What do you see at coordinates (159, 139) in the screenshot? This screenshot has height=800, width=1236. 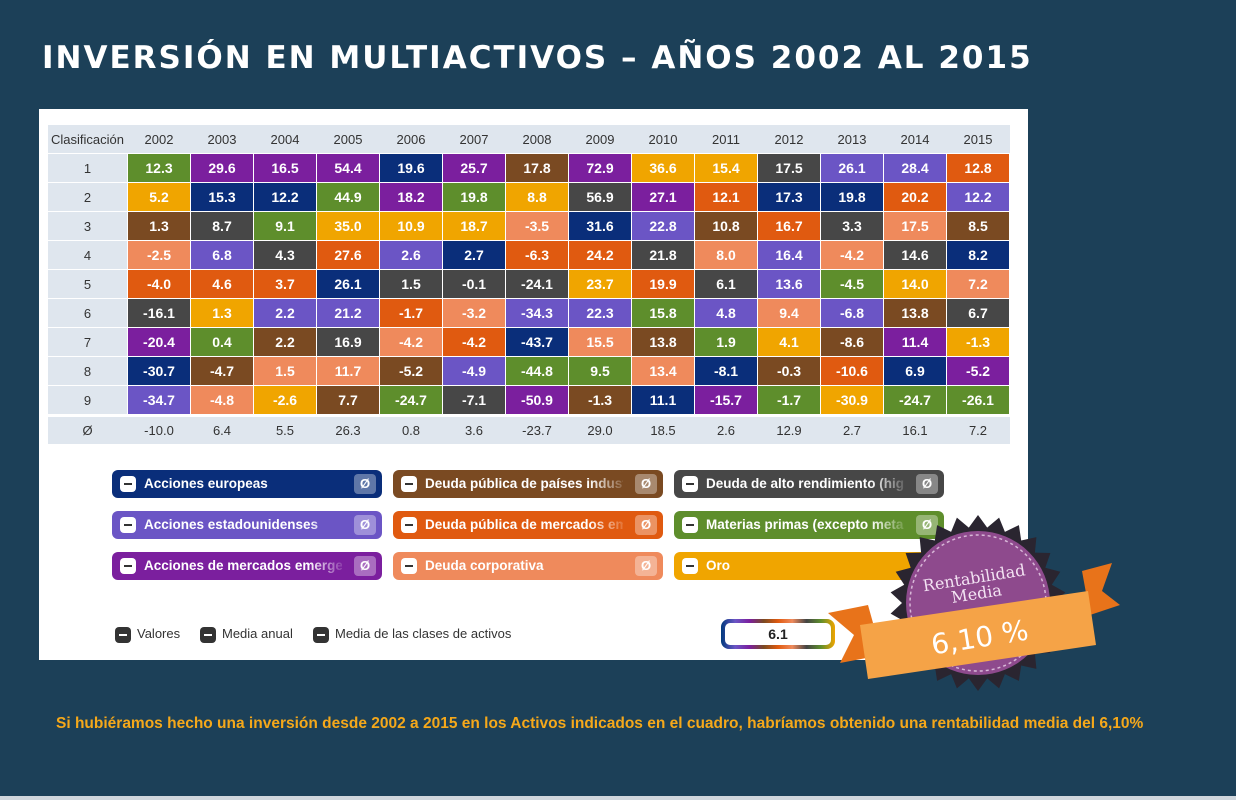 I see `year-header: 2002` at bounding box center [159, 139].